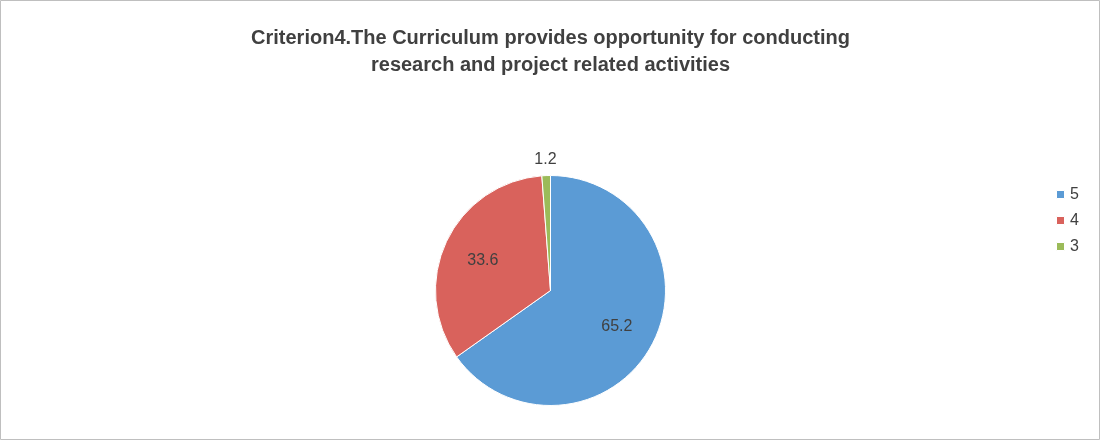 This screenshot has height=448, width=1107. Describe the element at coordinates (1075, 246) in the screenshot. I see `legend-label: 3` at that location.